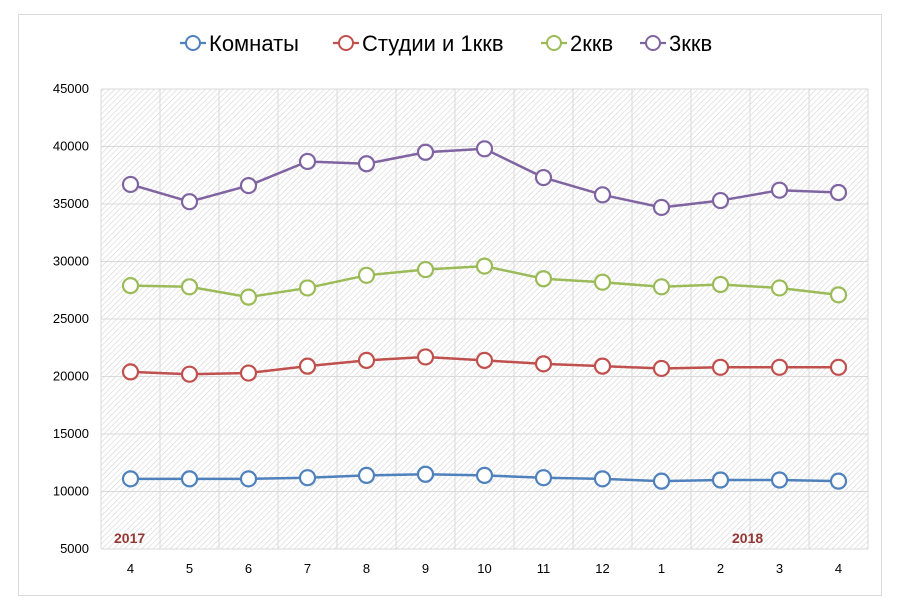  What do you see at coordinates (71, 491) in the screenshot?
I see `y-tick-label: 10000` at bounding box center [71, 491].